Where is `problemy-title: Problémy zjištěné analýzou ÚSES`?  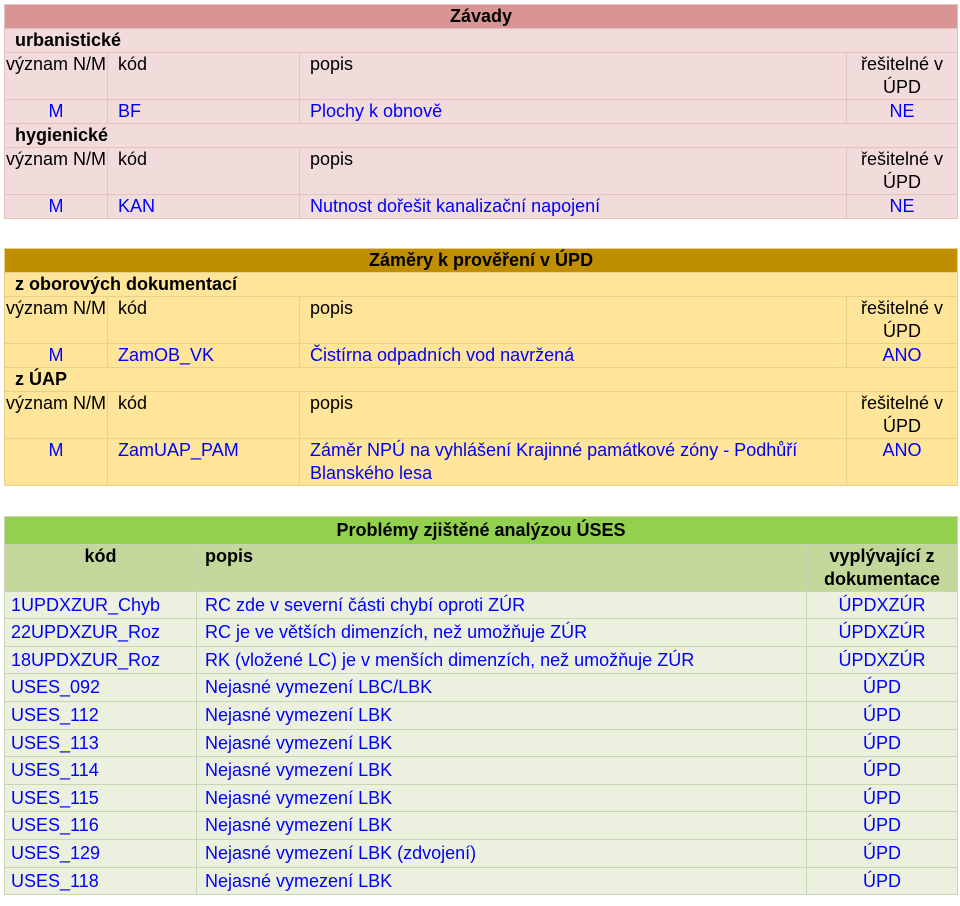 problemy-title: Problémy zjištěné analýzou ÚSES is located at coordinates (481, 530).